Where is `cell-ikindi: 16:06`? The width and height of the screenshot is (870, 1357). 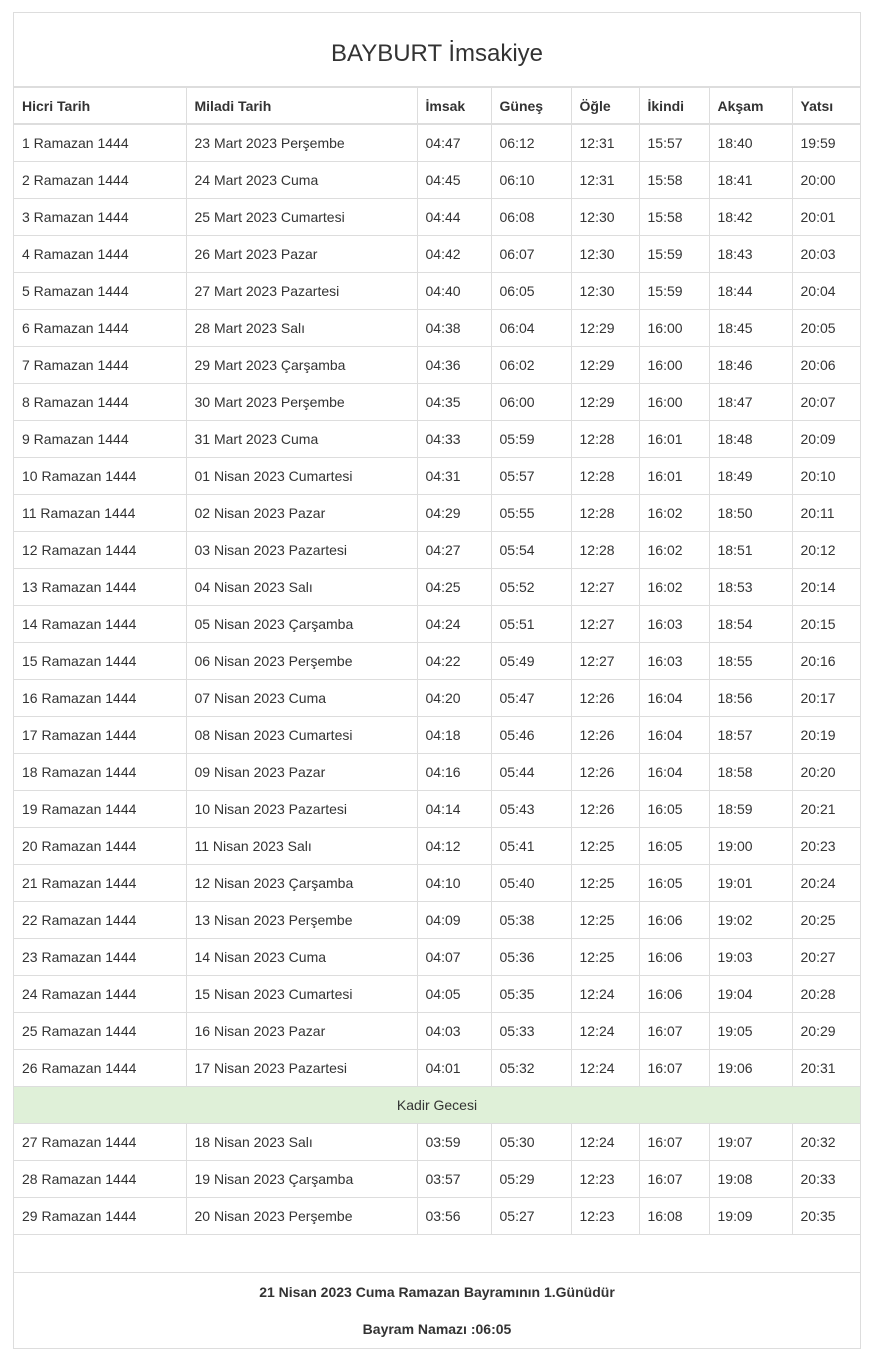 cell-ikindi: 16:06 is located at coordinates (674, 957).